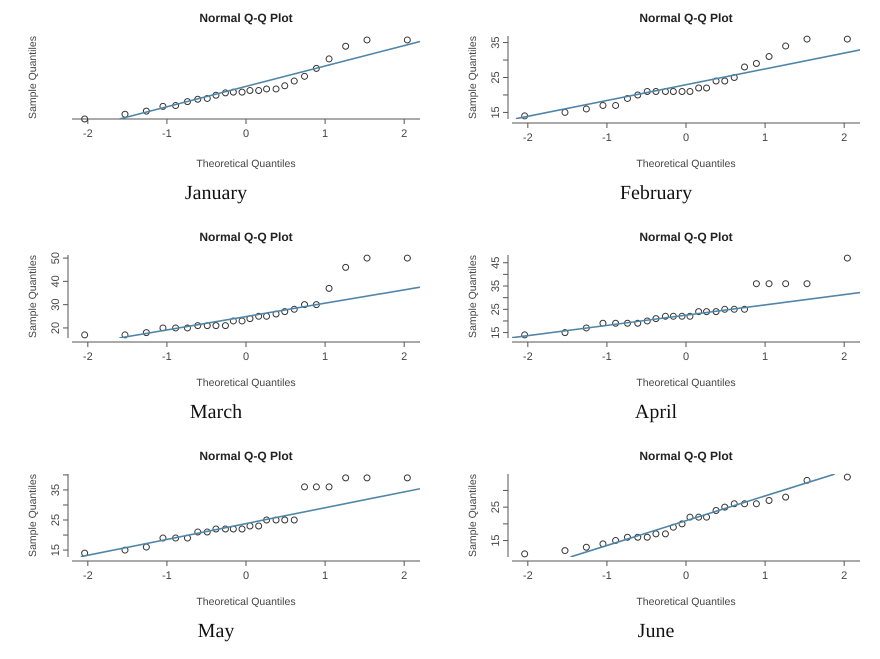  Describe the element at coordinates (404, 134) in the screenshot. I see `x-tick-label: 2` at that location.